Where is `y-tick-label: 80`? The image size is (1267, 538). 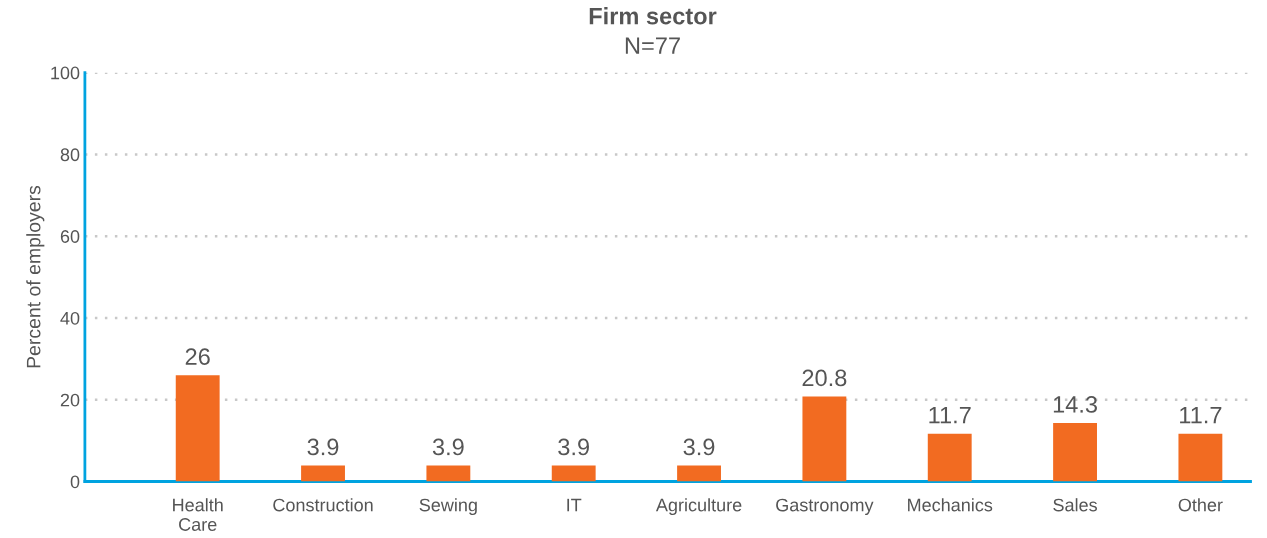 y-tick-label: 80 is located at coordinates (70, 155).